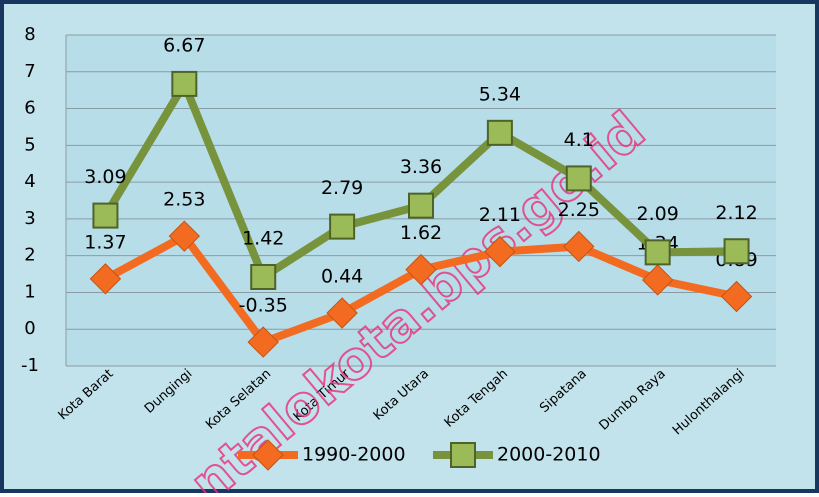 The width and height of the screenshot is (819, 497). Describe the element at coordinates (421, 233) in the screenshot. I see `data-label: 1.62` at that location.